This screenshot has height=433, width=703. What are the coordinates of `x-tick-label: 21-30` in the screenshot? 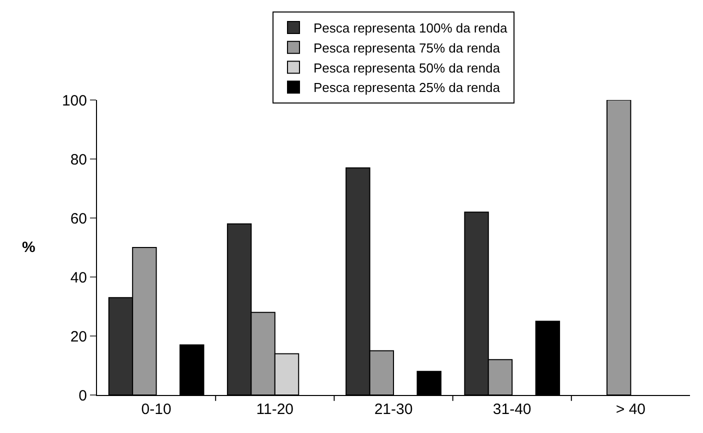 It's located at (393, 409).